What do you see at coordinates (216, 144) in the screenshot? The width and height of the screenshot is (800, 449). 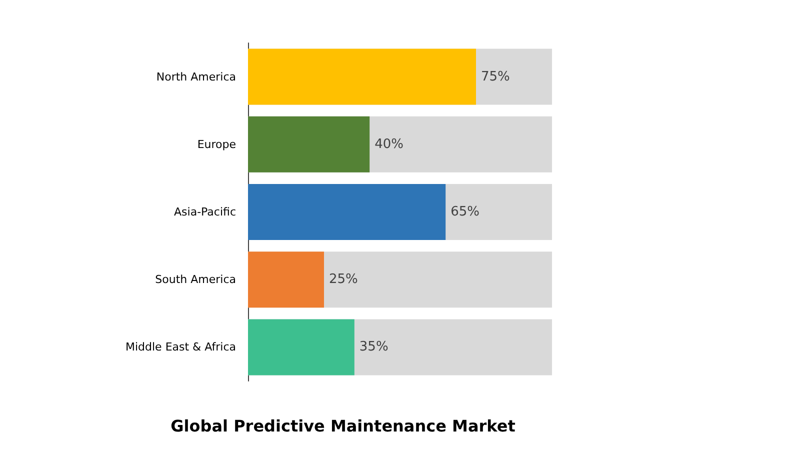 I see `y-tick-label: Europe` at bounding box center [216, 144].